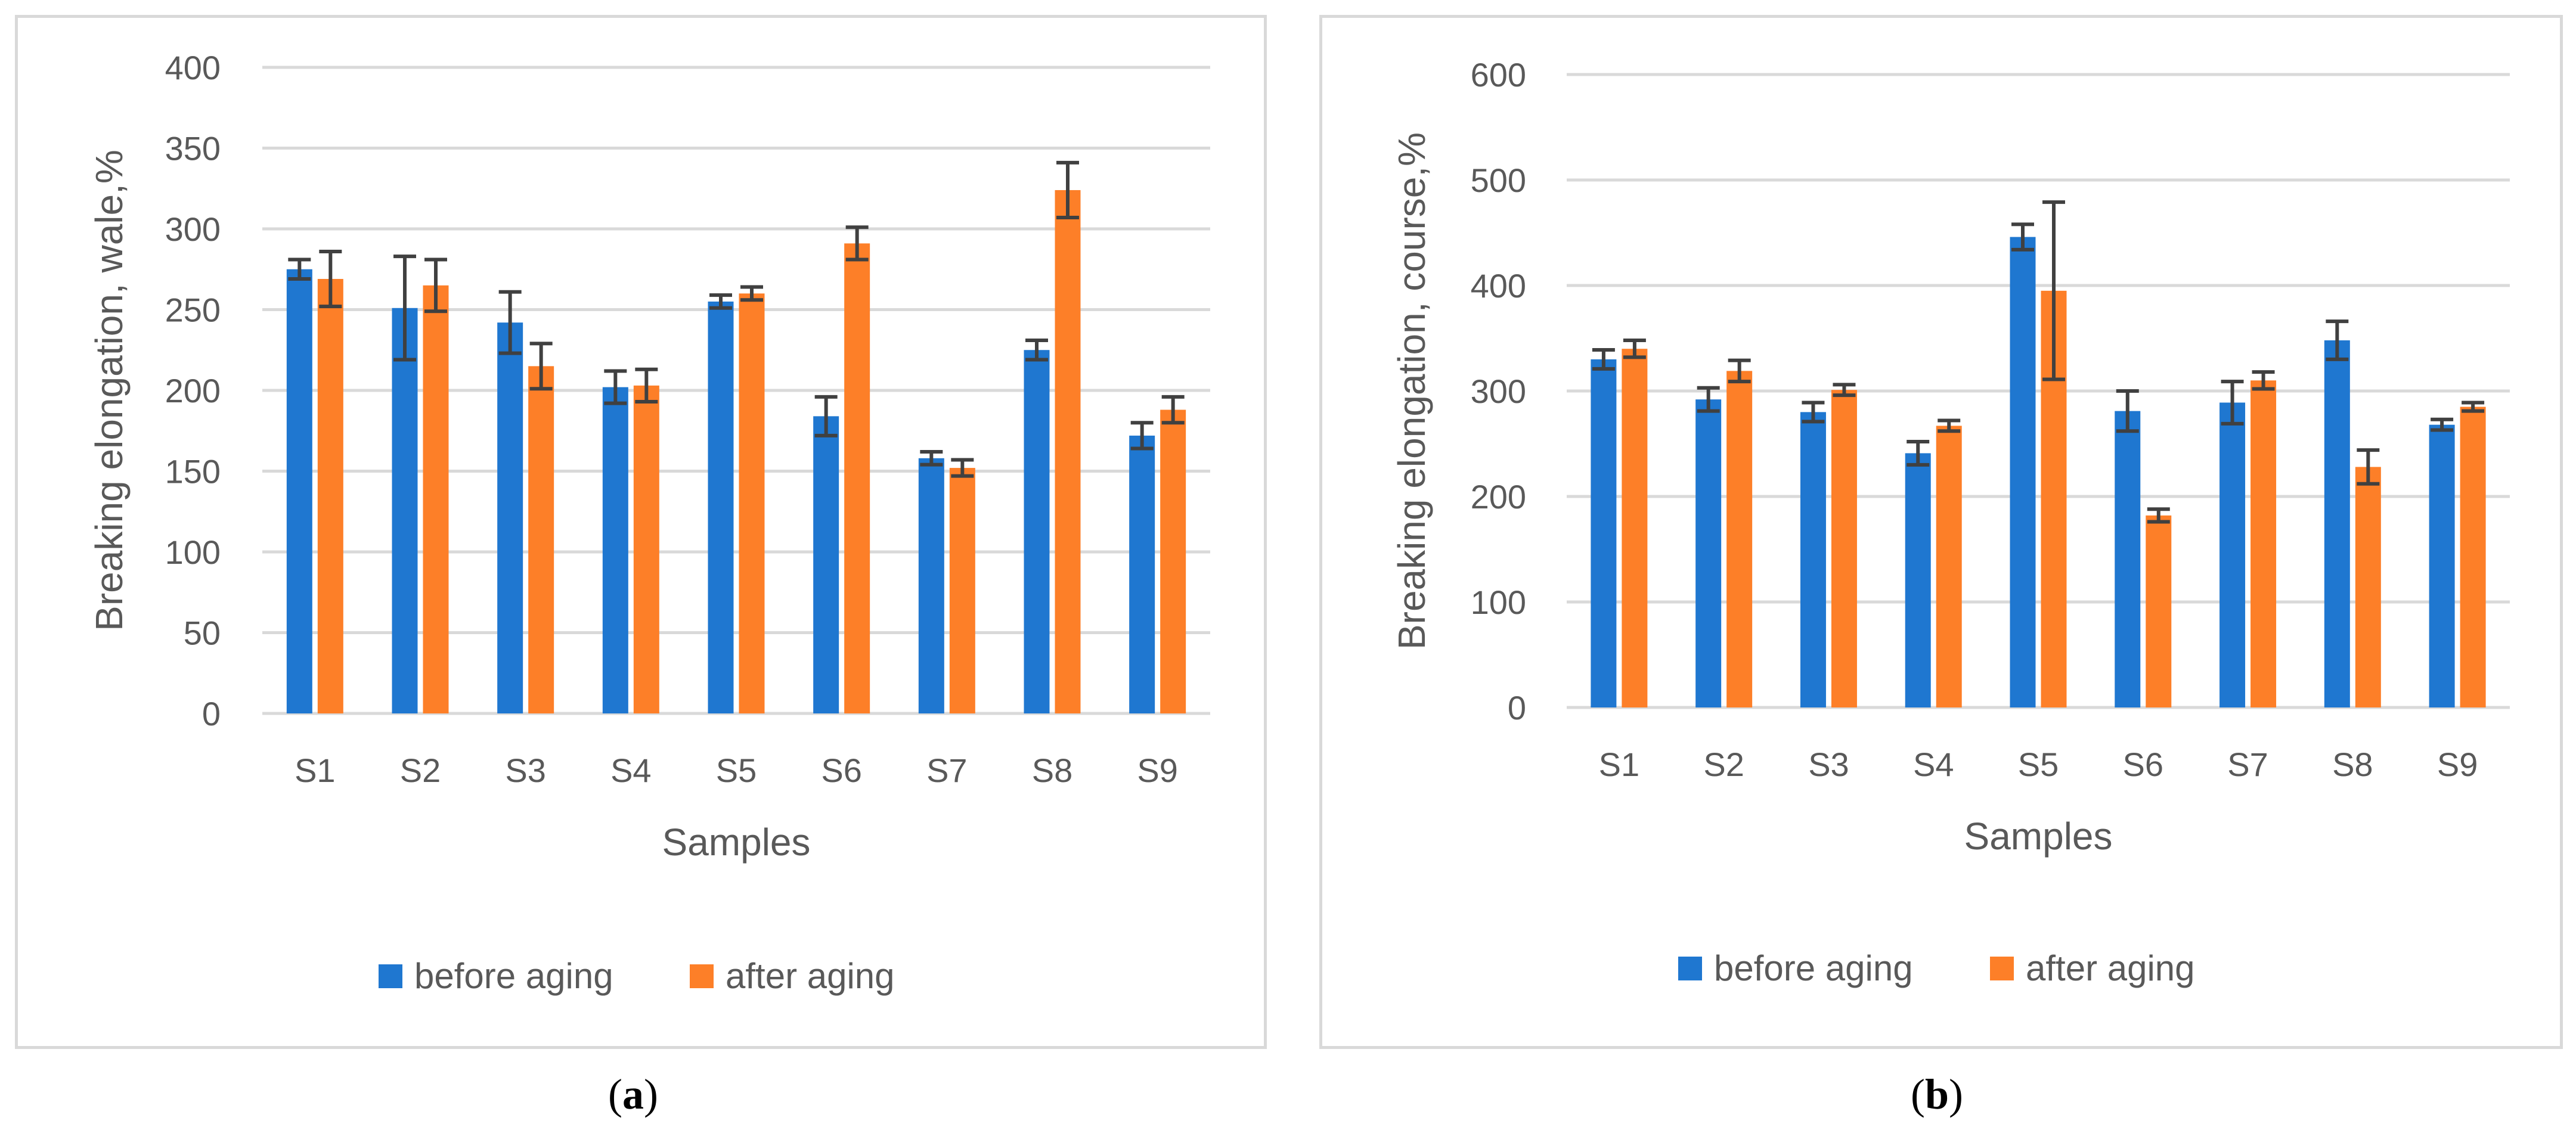 The height and width of the screenshot is (1136, 2576). Describe the element at coordinates (1498, 180) in the screenshot. I see `y-tick-label: 500` at that location.